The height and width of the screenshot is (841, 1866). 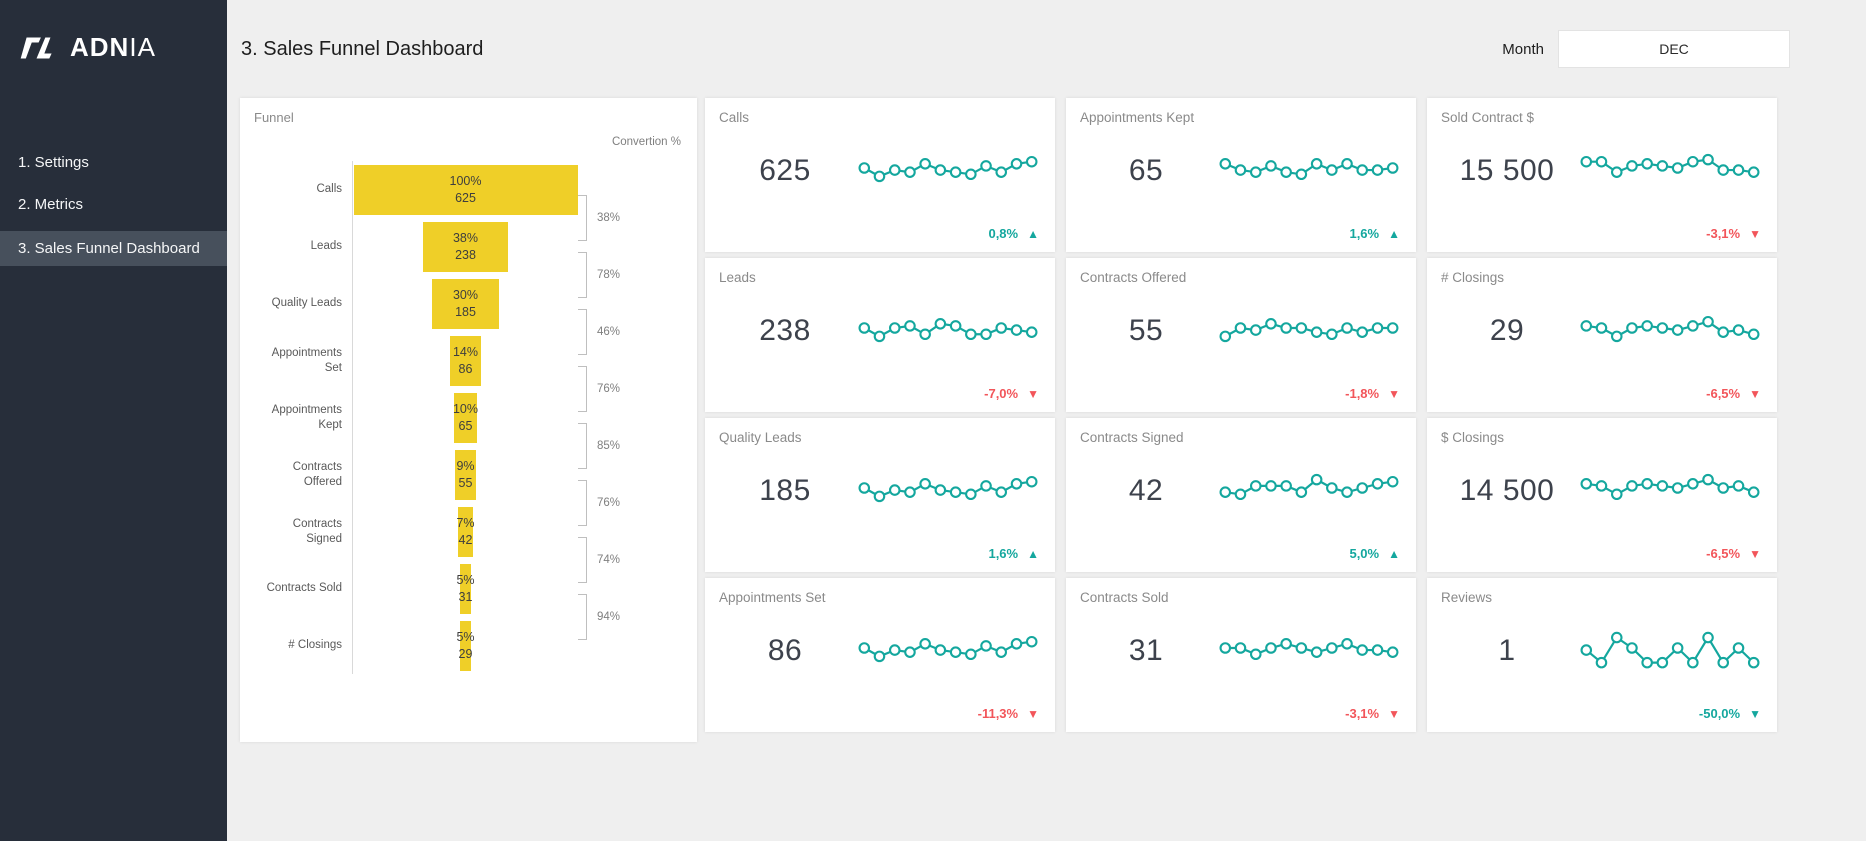 What do you see at coordinates (880, 331) in the screenshot?
I see `kpi-card-body: 238` at bounding box center [880, 331].